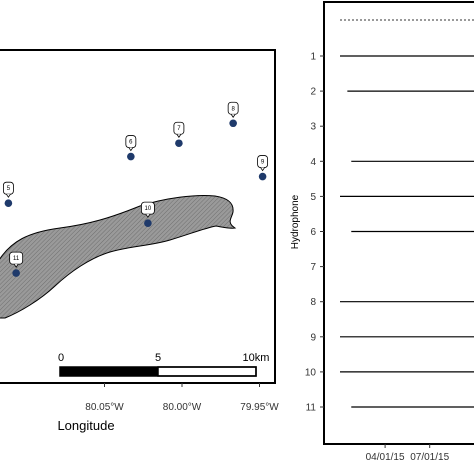  I want to click on map-x-tick-label: 80.00°W, so click(182, 407).